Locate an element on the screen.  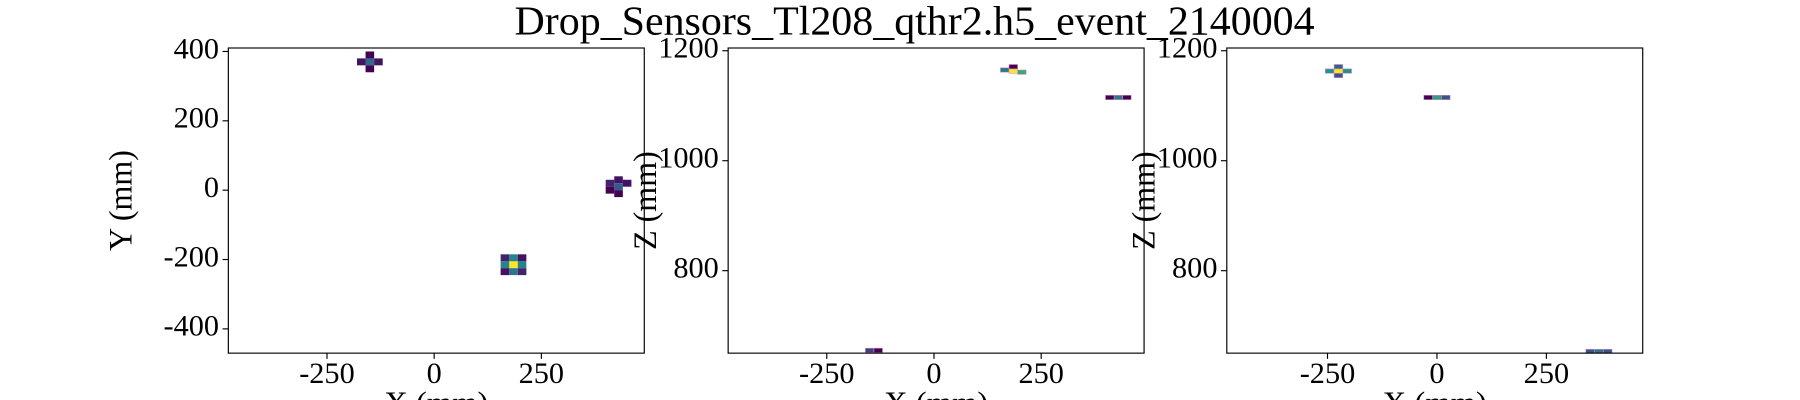
y-tick-label: -200 is located at coordinates (192, 257).